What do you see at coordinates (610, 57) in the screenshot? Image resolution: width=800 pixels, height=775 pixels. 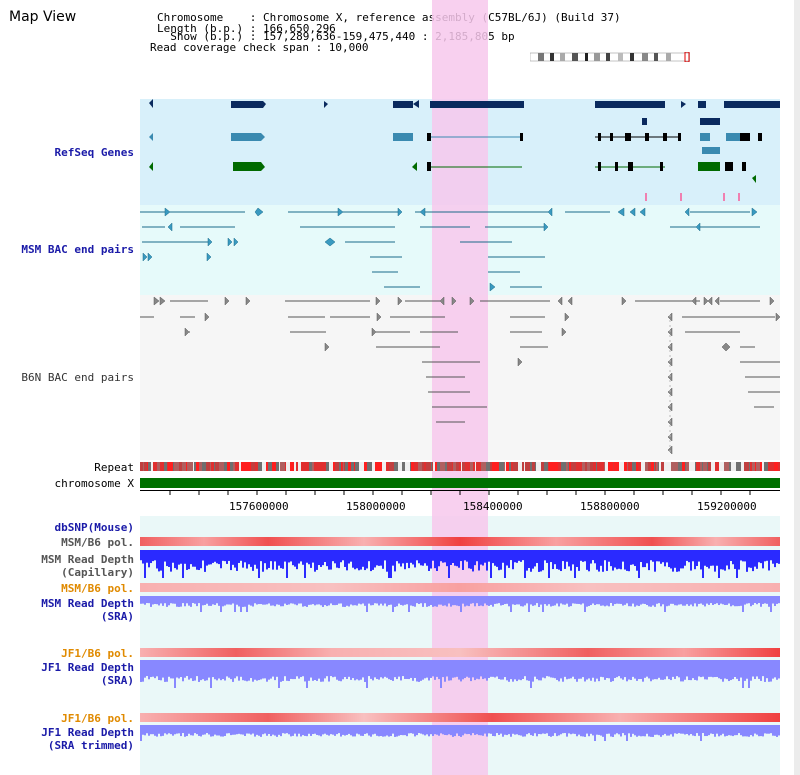 I see `chromosome-ideogram` at bounding box center [610, 57].